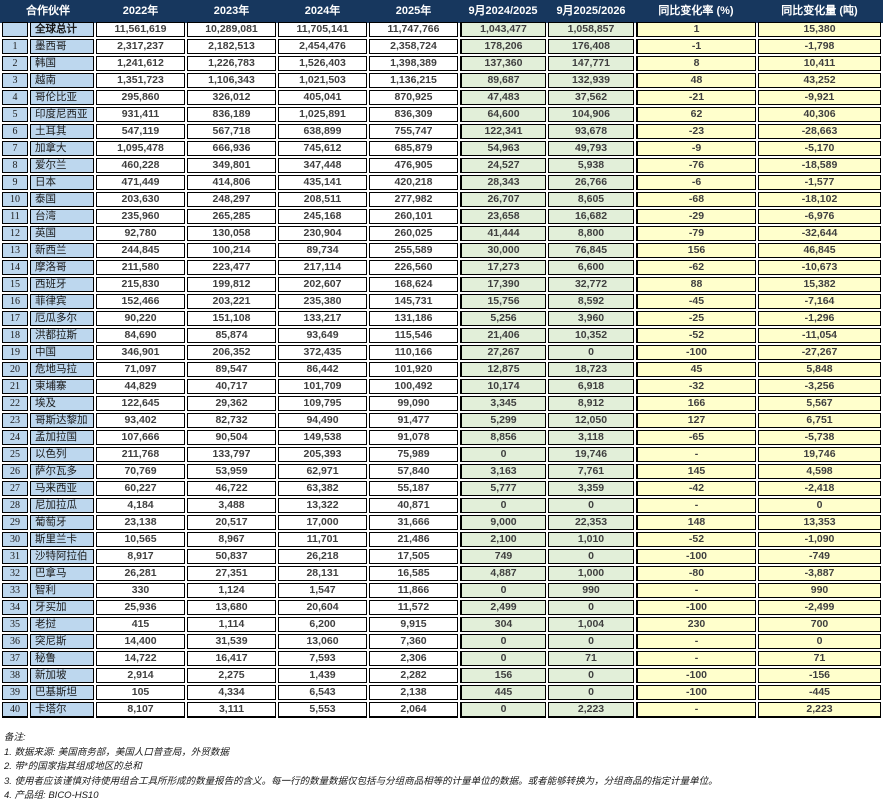 This screenshot has height=811, width=883. Describe the element at coordinates (62, 522) in the screenshot. I see `partner-name: 葡萄牙` at that location.